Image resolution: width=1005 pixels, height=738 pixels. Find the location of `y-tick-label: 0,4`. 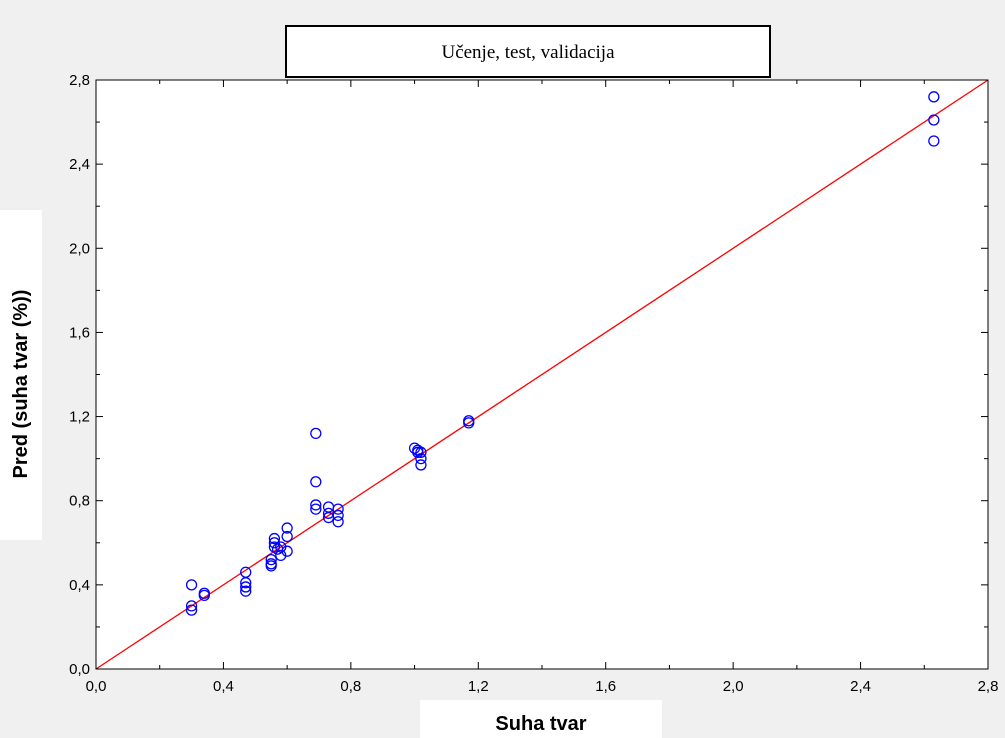

y-tick-label: 0,4 is located at coordinates (79, 585).